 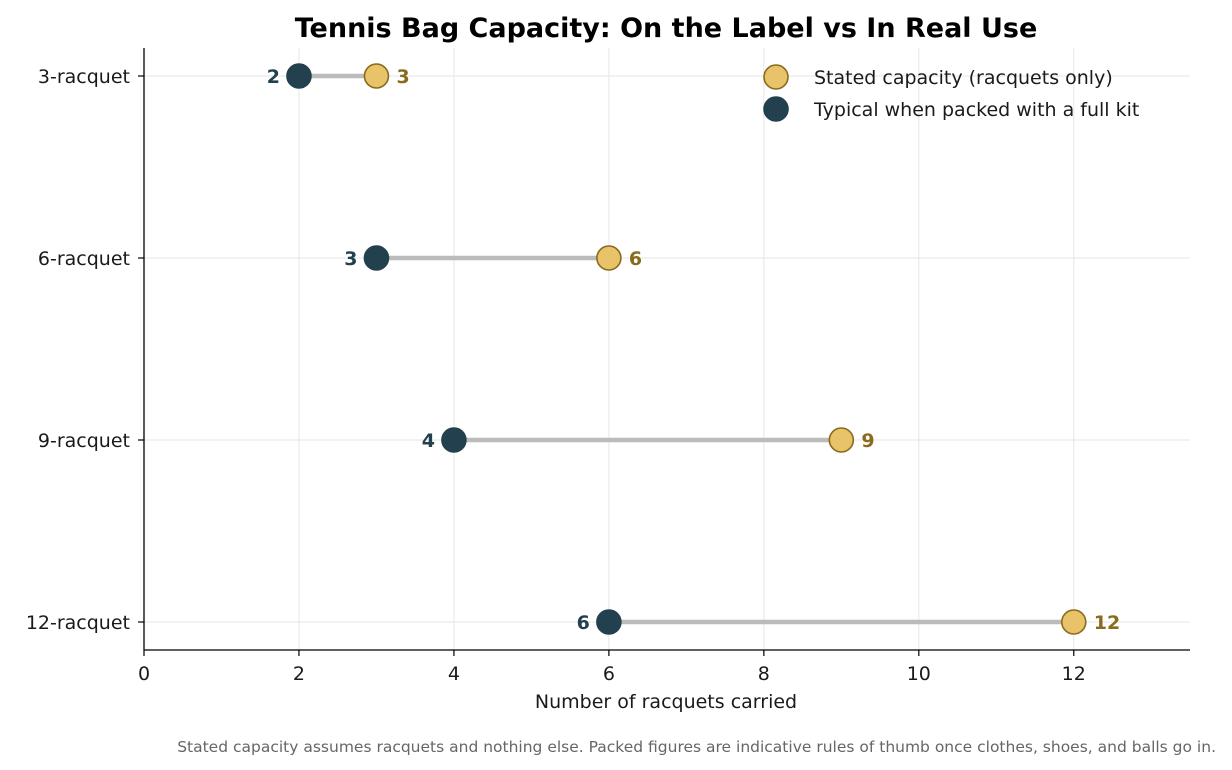 What do you see at coordinates (350, 259) in the screenshot?
I see `packed-value-label: 3` at bounding box center [350, 259].